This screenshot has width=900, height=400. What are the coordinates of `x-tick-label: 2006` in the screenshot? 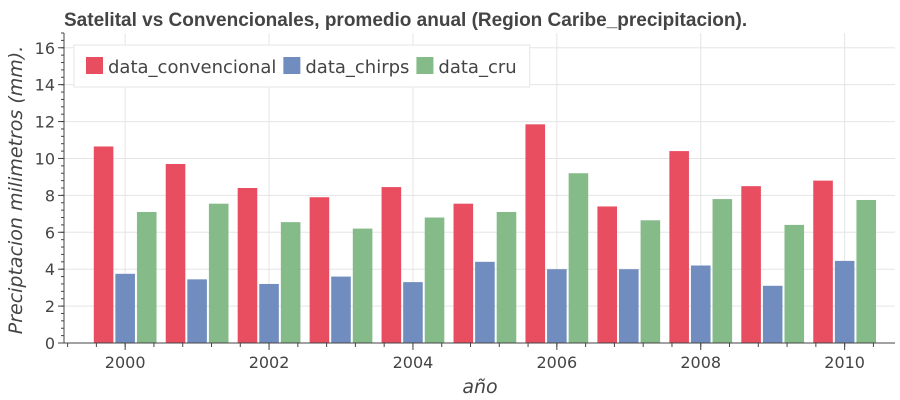 It's located at (556, 362).